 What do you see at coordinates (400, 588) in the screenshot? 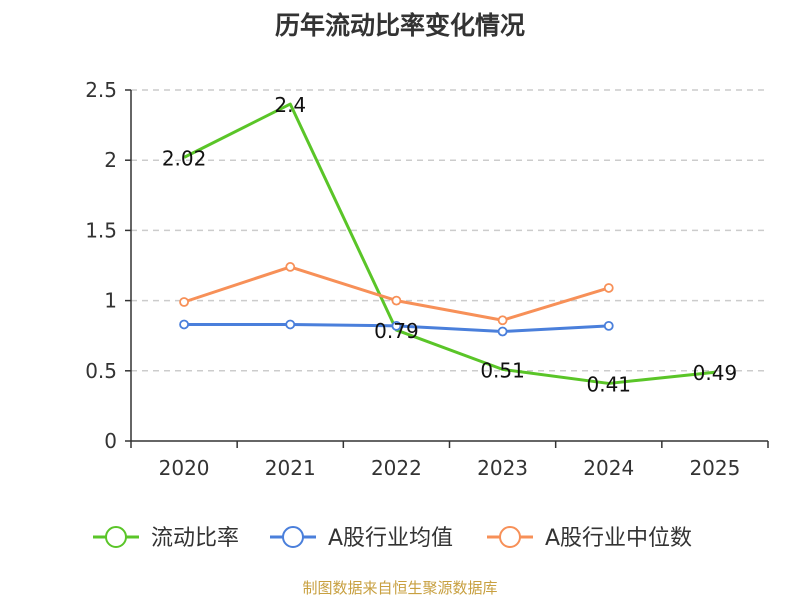
I see `source-note: 制图数据来自恒生聚源数据库` at bounding box center [400, 588].